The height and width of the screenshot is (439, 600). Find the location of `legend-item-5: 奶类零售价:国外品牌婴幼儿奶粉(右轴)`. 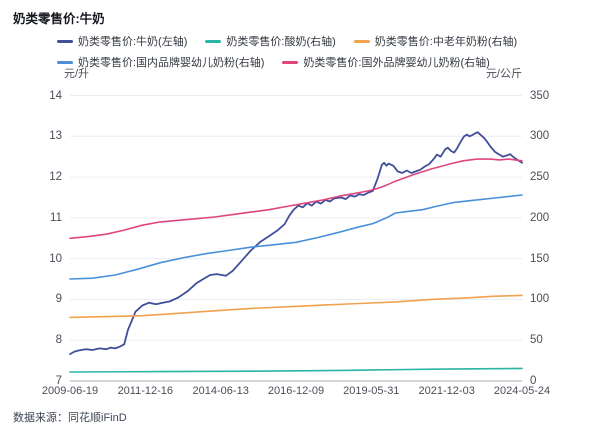

legend-item-5: 奶类零售价:国外品牌婴幼儿奶粉(右轴) is located at coordinates (386, 62).